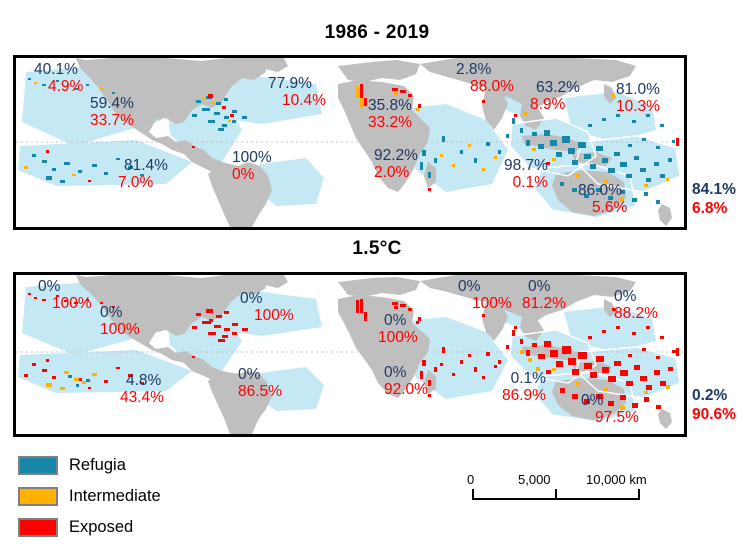  I want to click on global-total-historical: 84.1% 6.8%, so click(714, 199).